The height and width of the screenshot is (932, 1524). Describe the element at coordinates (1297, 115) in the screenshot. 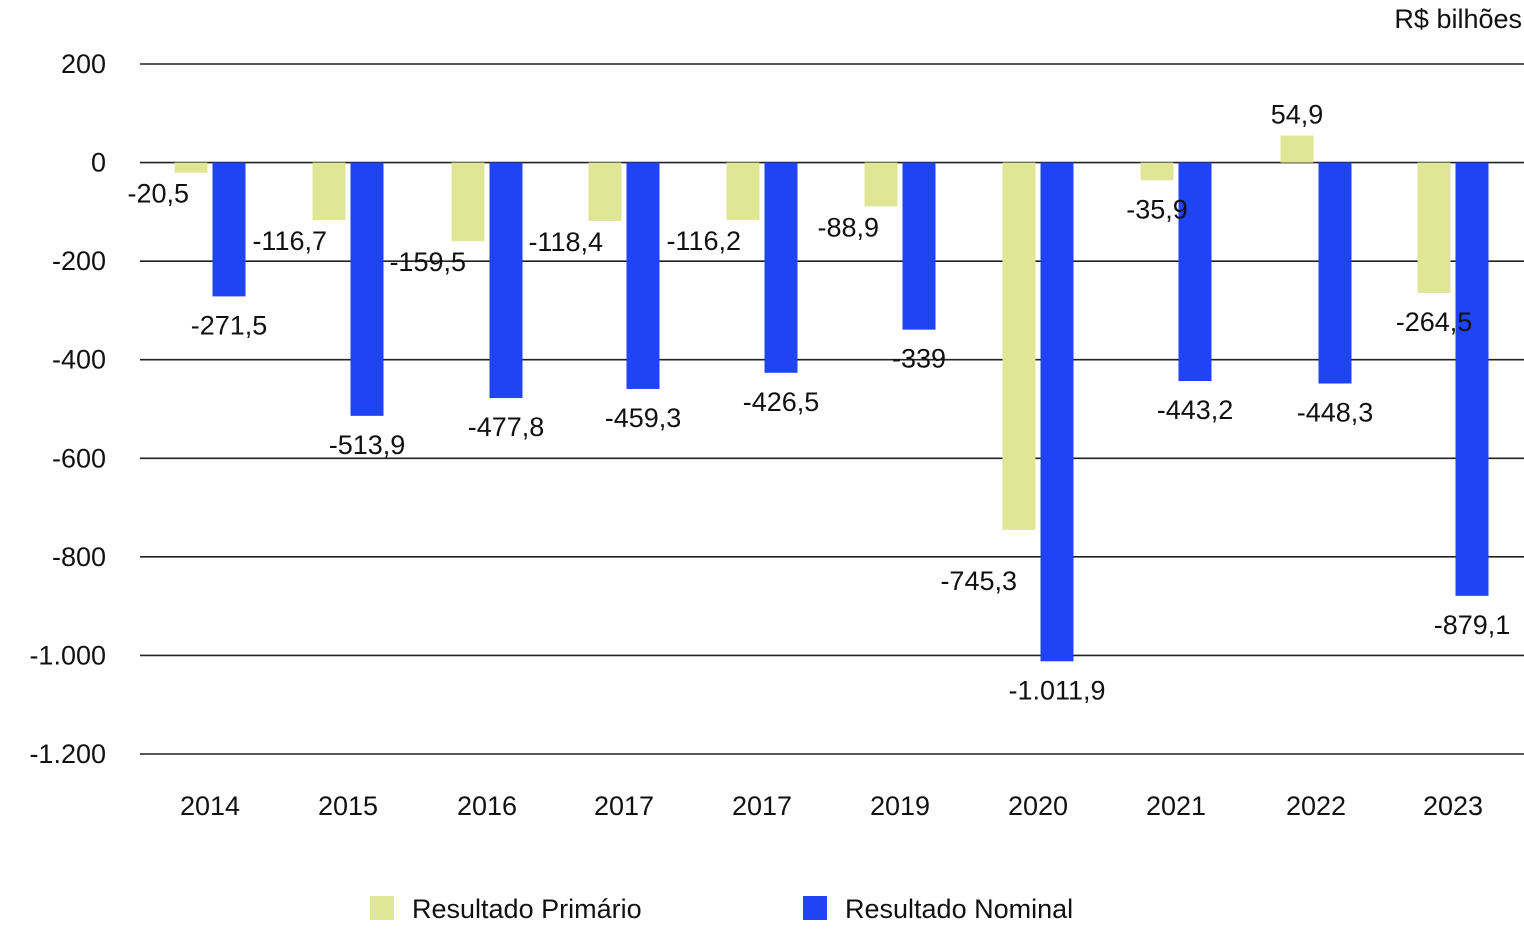

I see `data-label: 54,9` at that location.